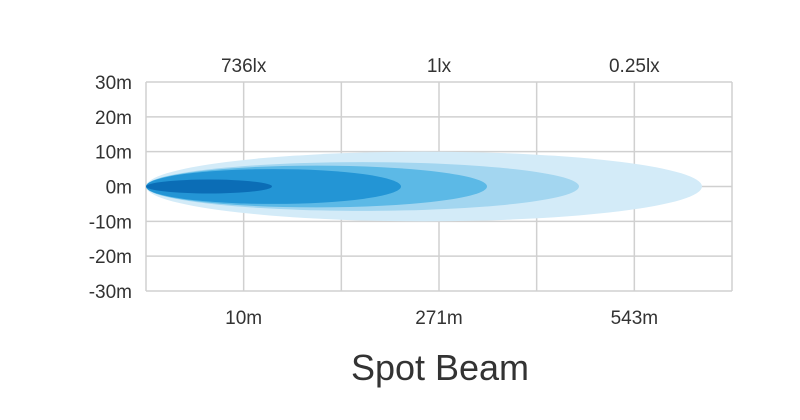 This screenshot has height=420, width=800. I want to click on x-distance-label: 271m, so click(439, 318).